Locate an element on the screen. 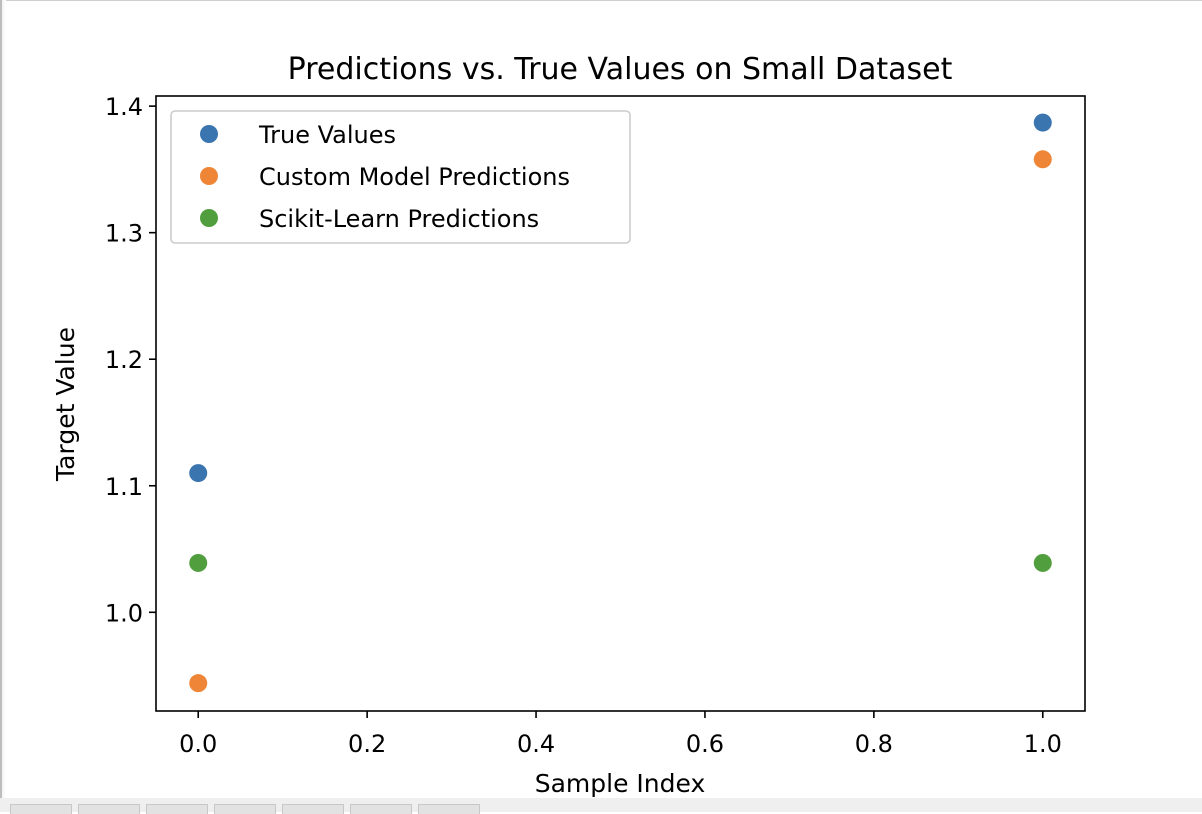 The width and height of the screenshot is (1202, 814). legend-label: Scikit-Learn Predictions is located at coordinates (399, 219).